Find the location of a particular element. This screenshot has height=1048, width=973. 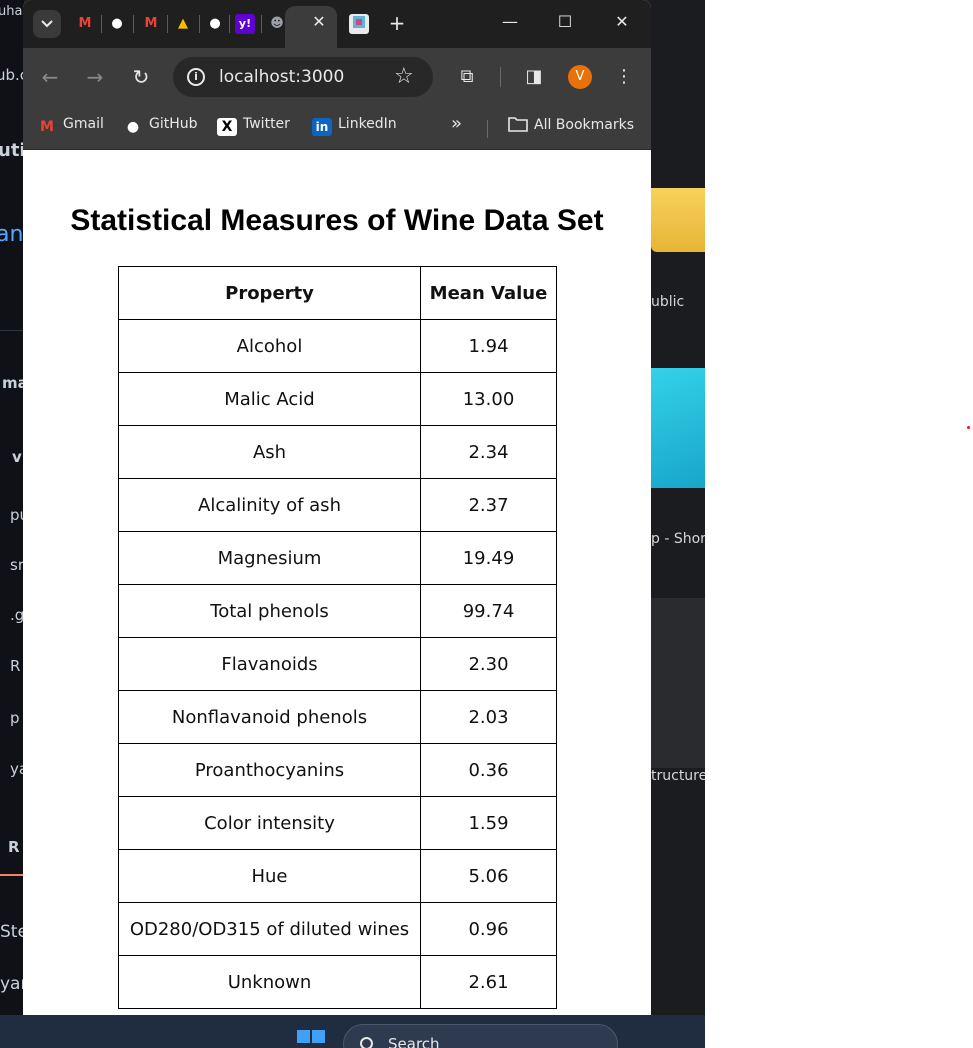

bookmark-twitter: X Twitter is located at coordinates (253, 127).